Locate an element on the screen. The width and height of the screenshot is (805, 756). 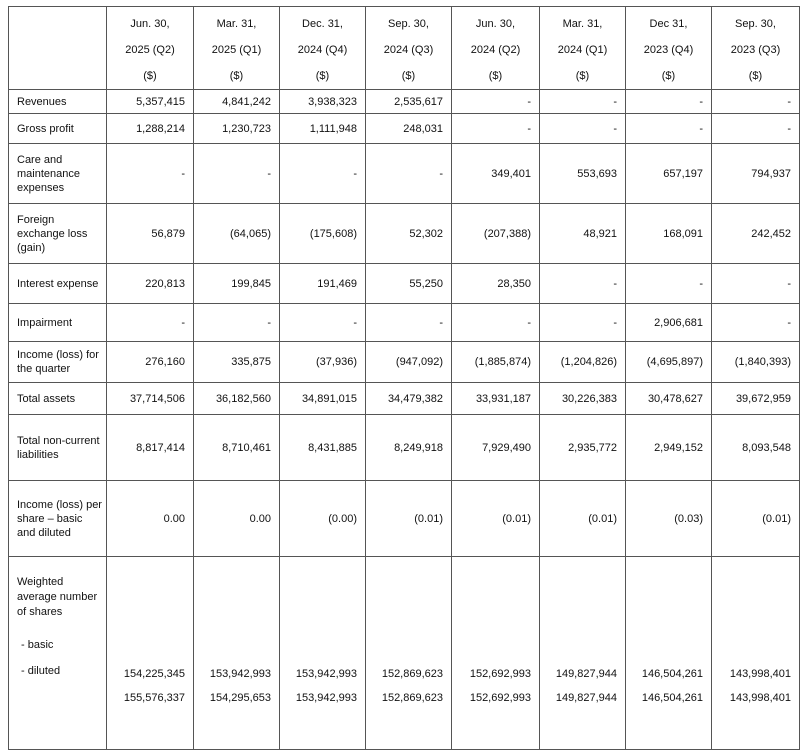
header-line: 2023 (Q4) is located at coordinates (668, 50).